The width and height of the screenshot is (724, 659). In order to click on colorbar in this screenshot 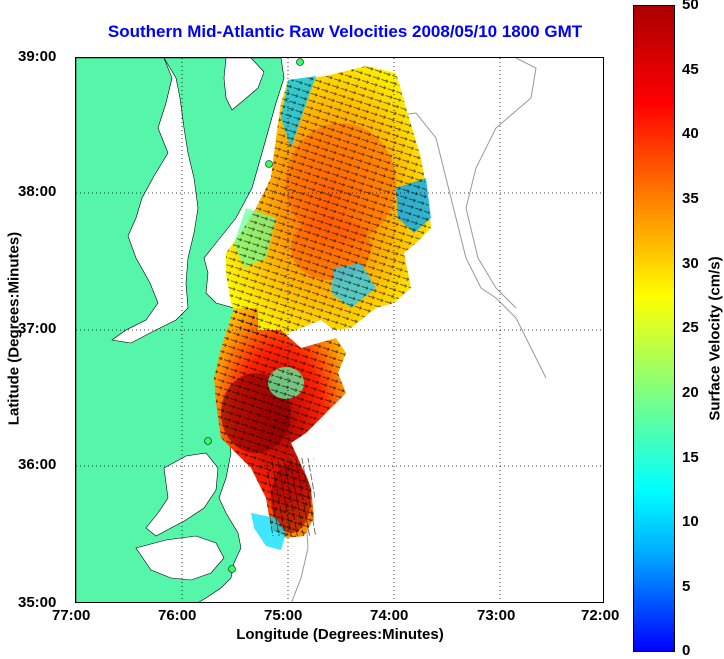, I will do `click(654, 328)`.